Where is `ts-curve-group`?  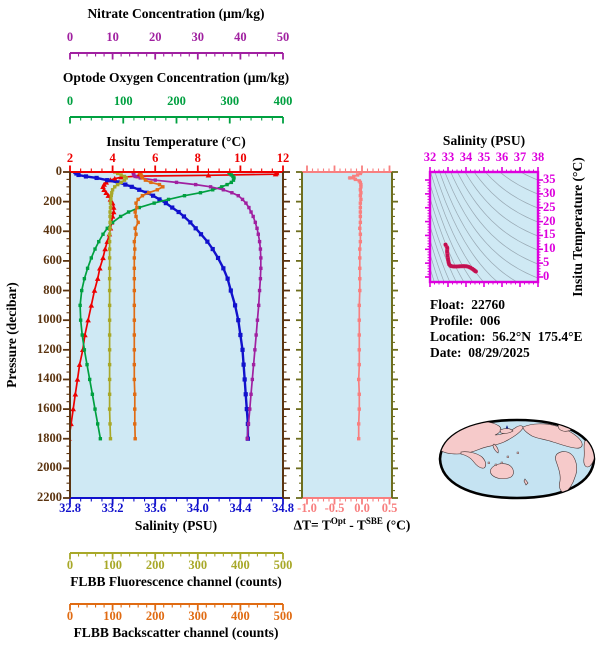
ts-curve-group is located at coordinates (460, 258).